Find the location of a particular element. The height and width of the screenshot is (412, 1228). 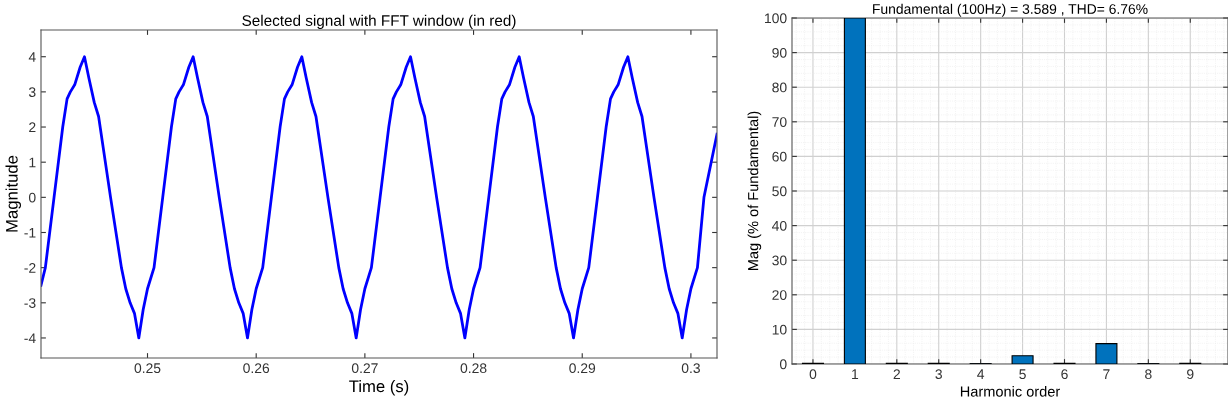

y-tick-label: 1 is located at coordinates (32, 162).